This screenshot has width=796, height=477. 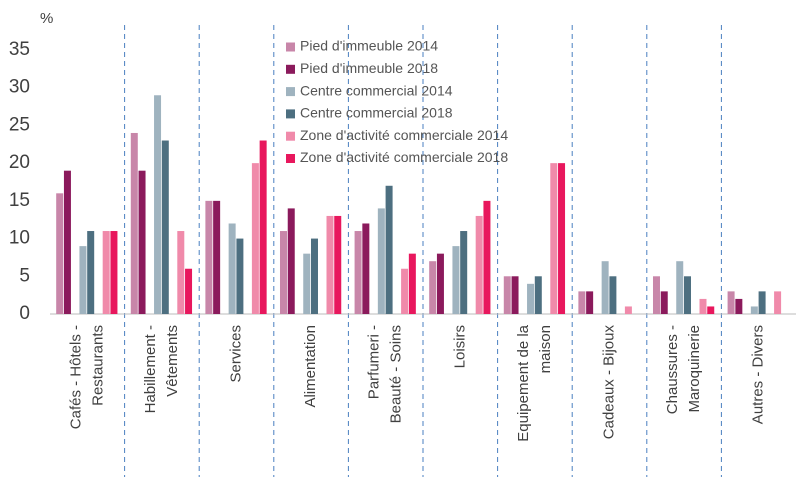 What do you see at coordinates (385, 374) in the screenshot?
I see `x-tick-label: Parfumeri - Beauté - Soins` at bounding box center [385, 374].